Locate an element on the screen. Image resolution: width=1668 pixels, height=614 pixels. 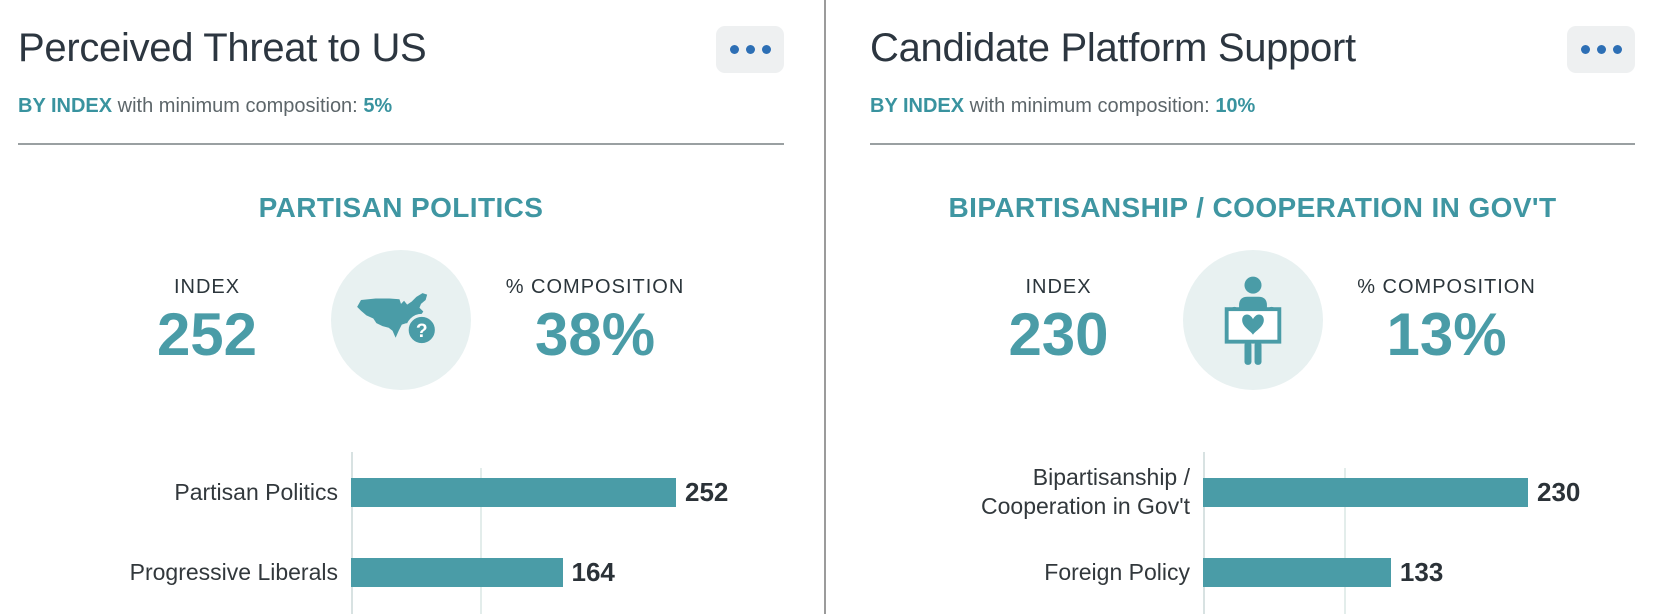
composition-stat: % COMPOSITION 13% is located at coordinates (1447, 320).